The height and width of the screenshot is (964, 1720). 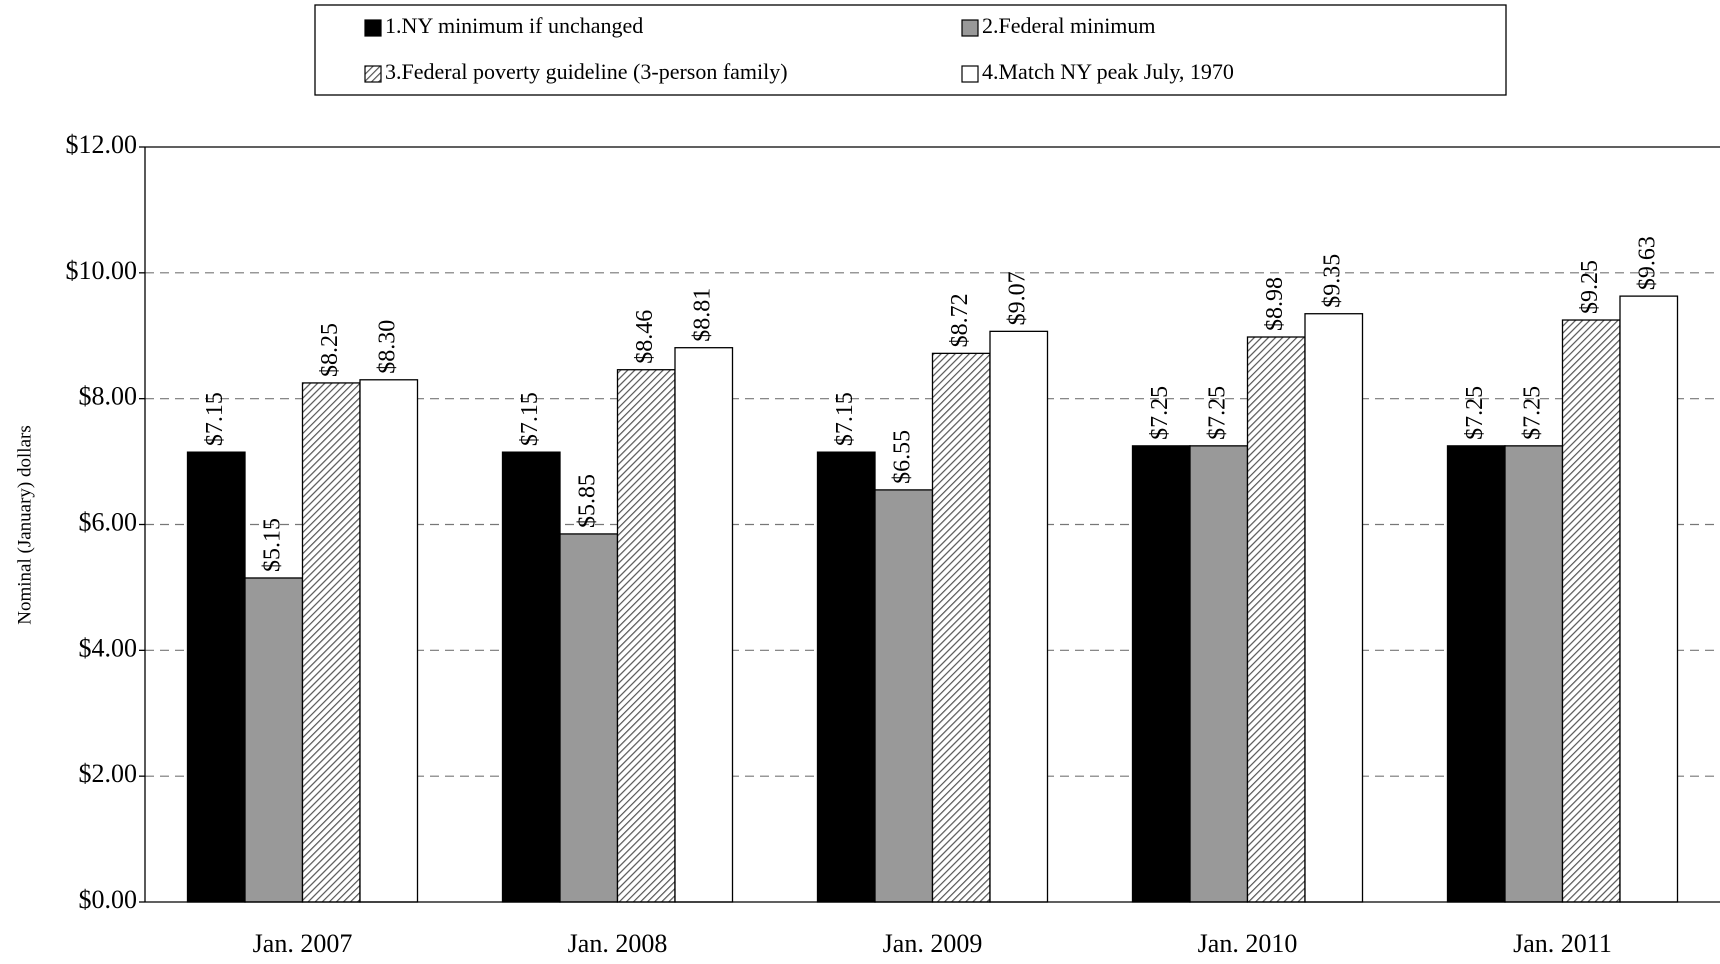 I want to click on x-tick-label: Jan. 2011, so click(x=1562, y=943).